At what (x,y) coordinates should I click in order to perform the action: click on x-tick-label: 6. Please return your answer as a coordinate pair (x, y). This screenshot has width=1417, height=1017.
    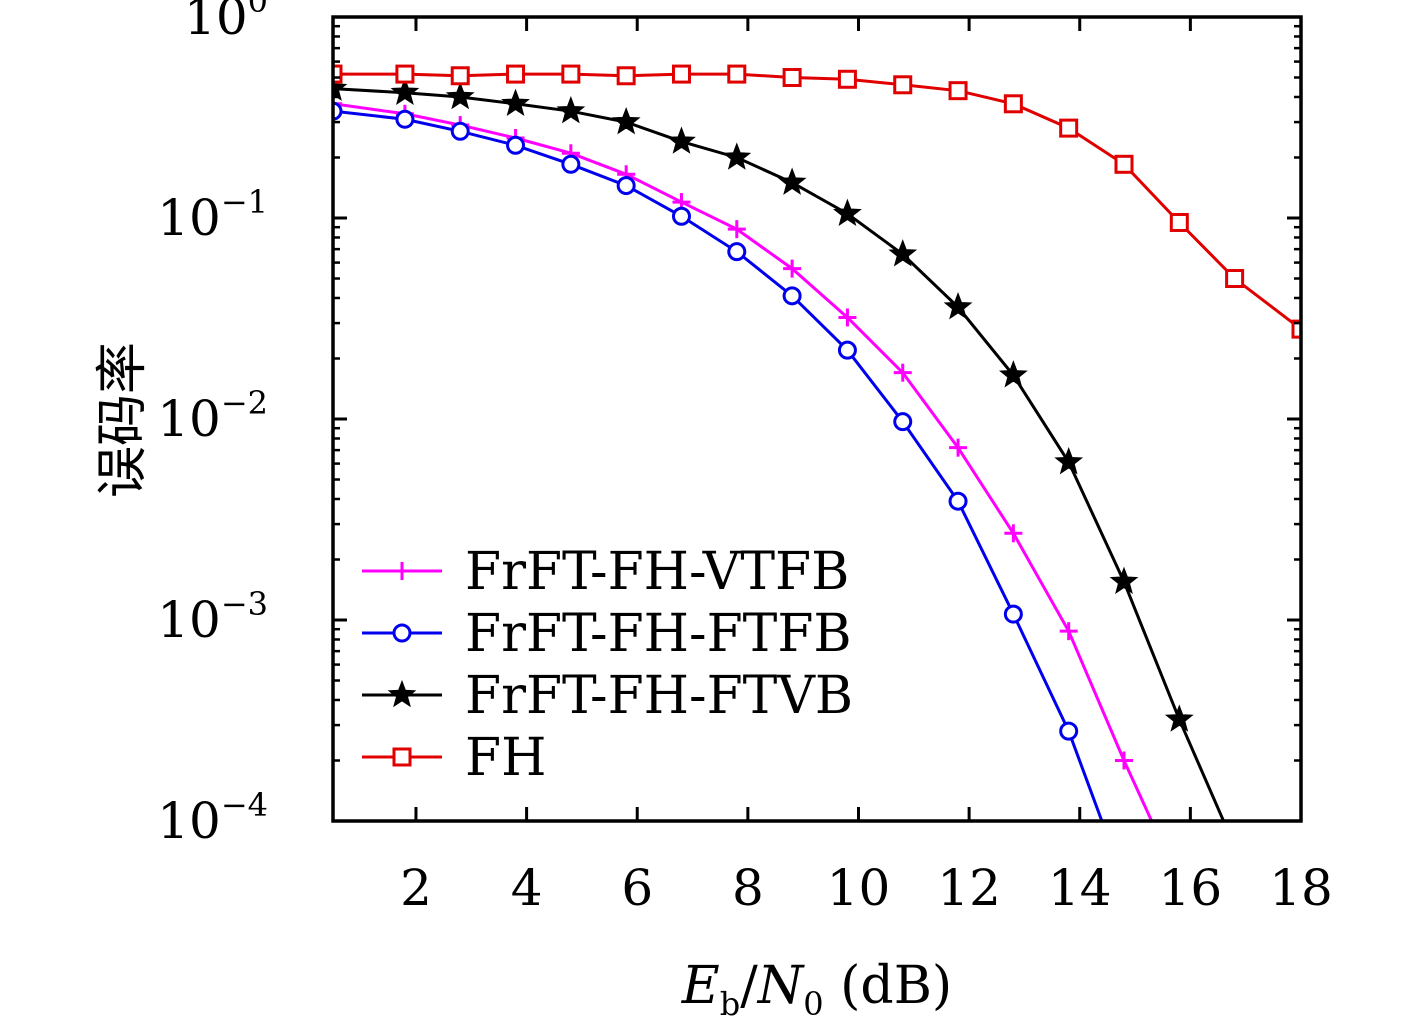
    Looking at the image, I should click on (637, 888).